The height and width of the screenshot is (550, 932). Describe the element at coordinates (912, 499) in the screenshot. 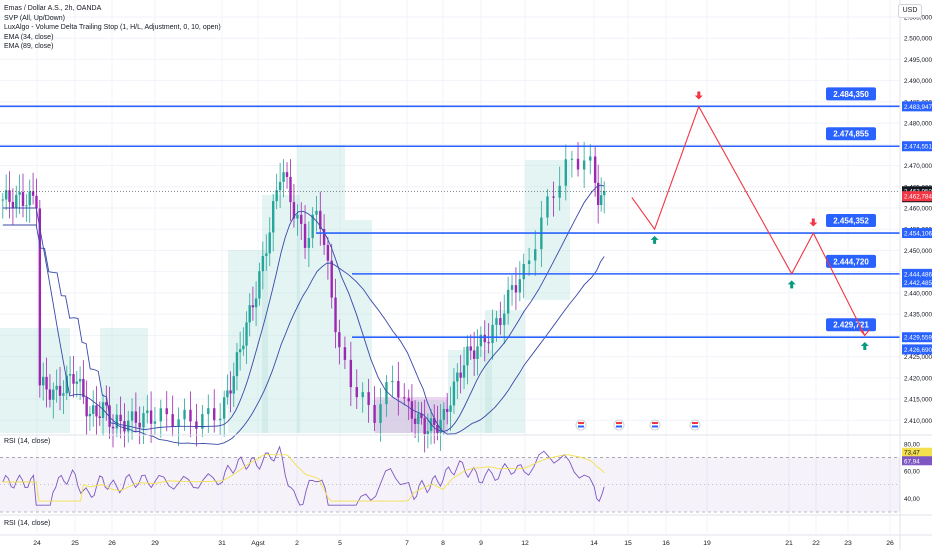

I see `rsi-tick-label: 40,00` at that location.